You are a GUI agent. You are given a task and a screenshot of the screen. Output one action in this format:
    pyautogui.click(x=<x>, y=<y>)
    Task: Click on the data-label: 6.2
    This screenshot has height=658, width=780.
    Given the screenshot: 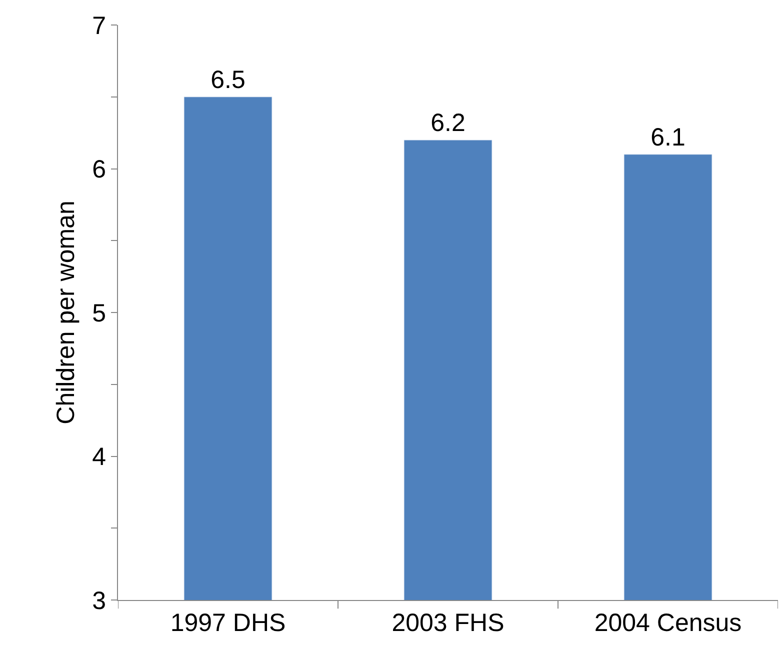 What is the action you would take?
    pyautogui.click(x=448, y=123)
    